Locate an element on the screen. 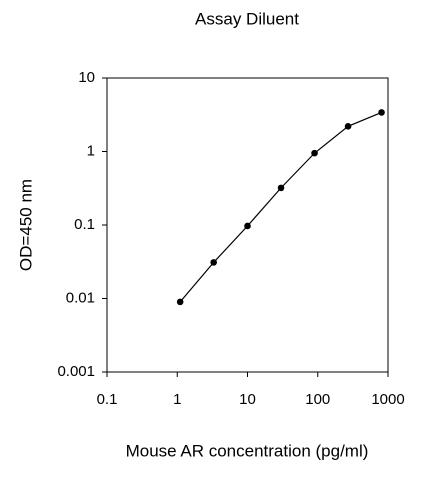 The height and width of the screenshot is (480, 432). x-tick-label: 1 is located at coordinates (177, 399).